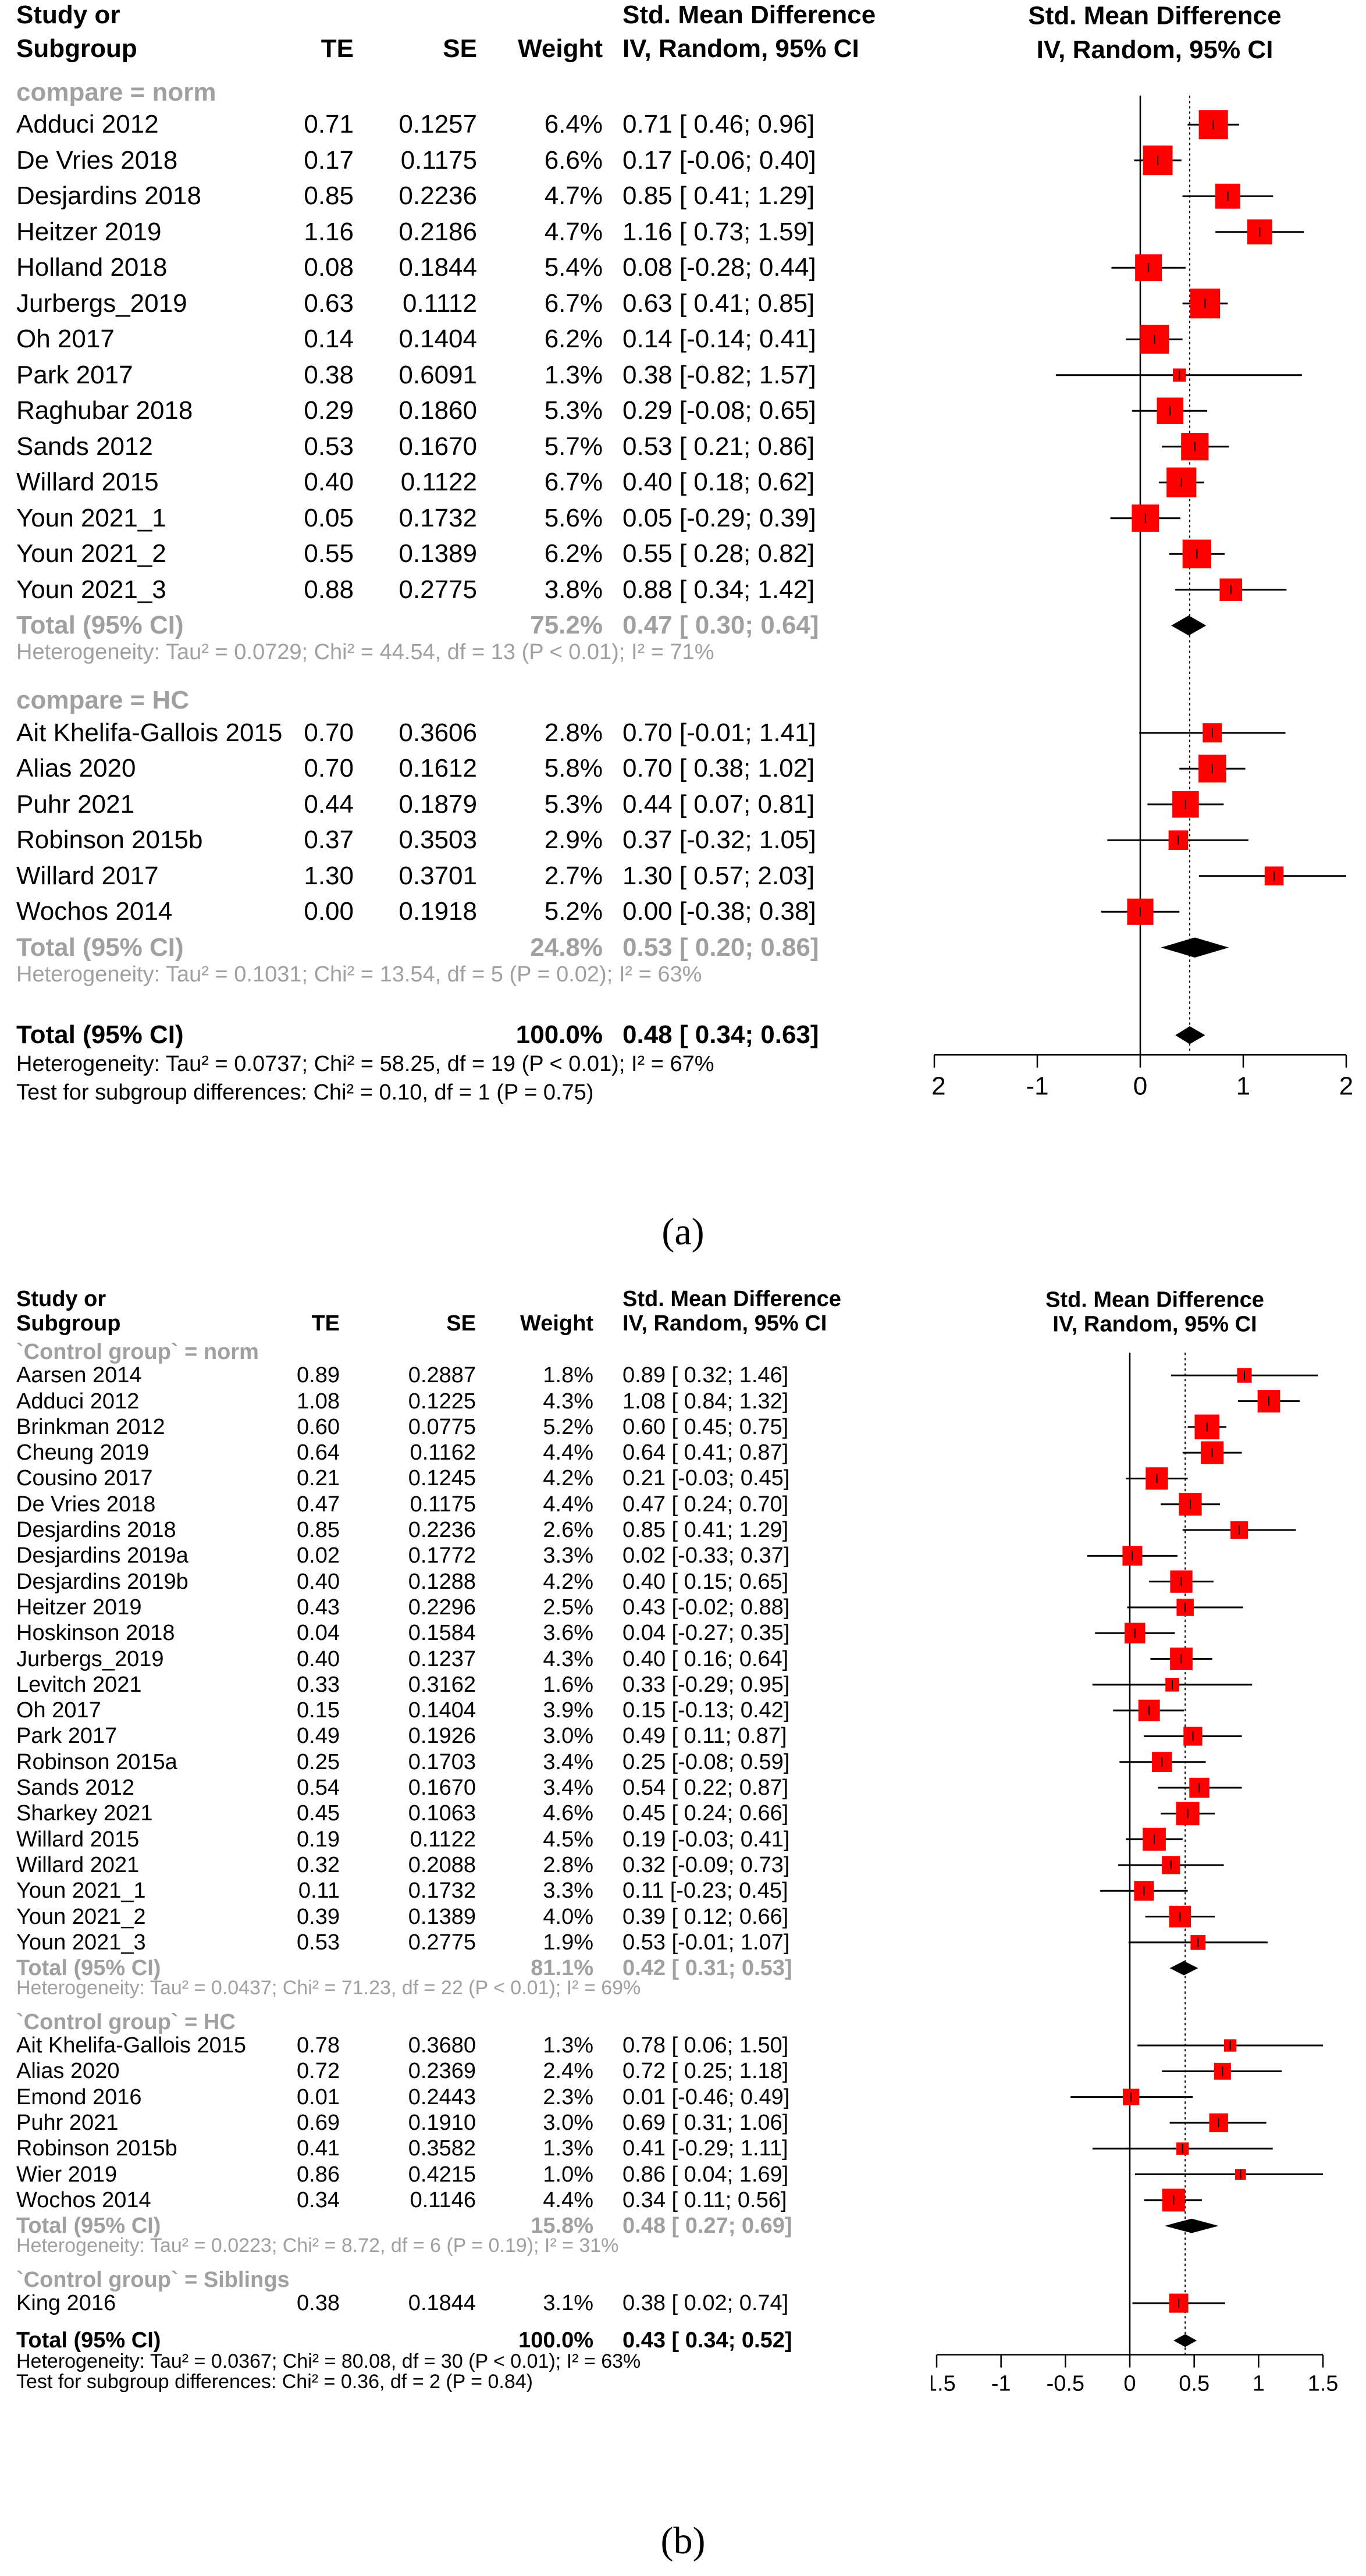 The width and height of the screenshot is (1366, 2576). Describe the element at coordinates (1185, 2341) in the screenshot. I see `overall-diamond` at that location.